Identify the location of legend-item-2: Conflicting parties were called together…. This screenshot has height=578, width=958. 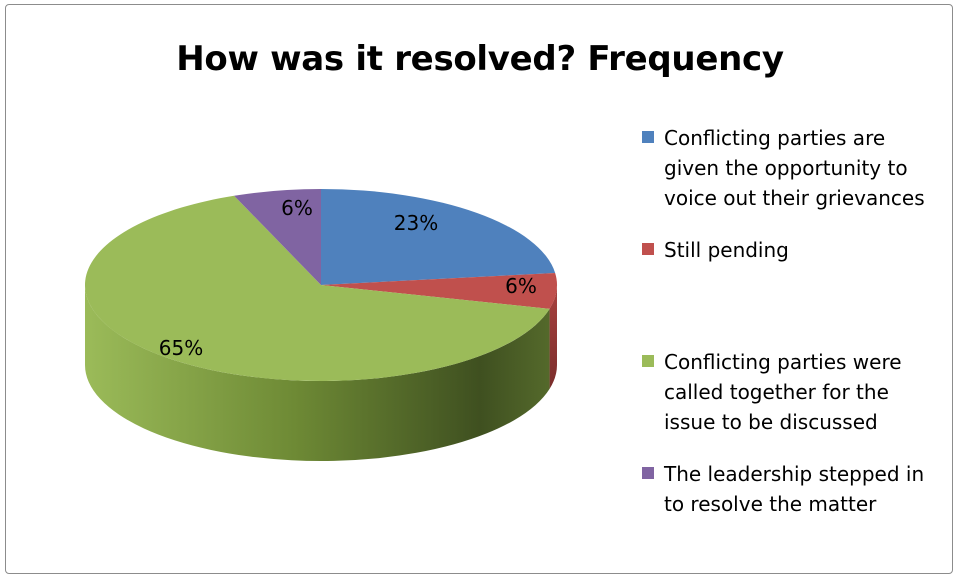
(792, 392).